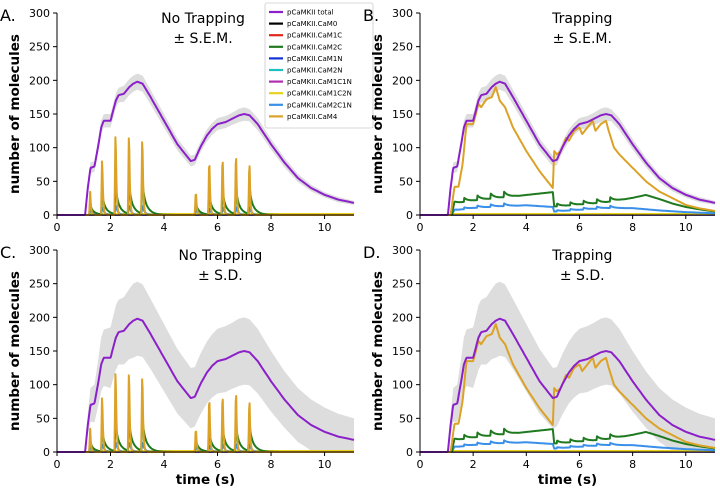 Image resolution: width=720 pixels, height=489 pixels. I want to click on legend-label: pCaMKII.CaM0, so click(312, 24).